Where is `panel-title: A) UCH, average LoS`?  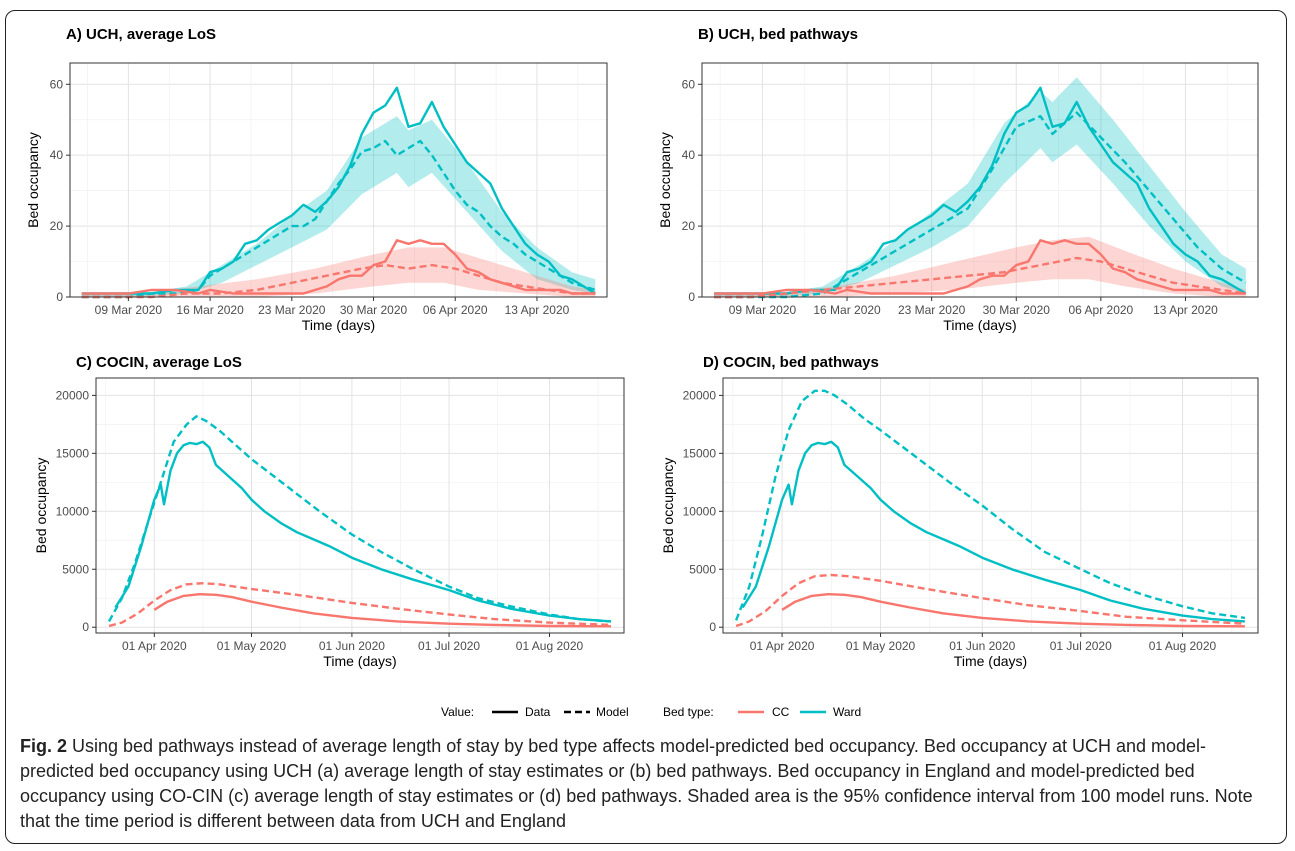
panel-title: A) UCH, average LoS is located at coordinates (141, 34).